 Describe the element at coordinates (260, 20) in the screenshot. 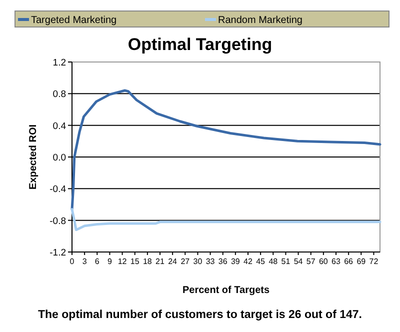

I see `legend-label: Random Marketing` at that location.